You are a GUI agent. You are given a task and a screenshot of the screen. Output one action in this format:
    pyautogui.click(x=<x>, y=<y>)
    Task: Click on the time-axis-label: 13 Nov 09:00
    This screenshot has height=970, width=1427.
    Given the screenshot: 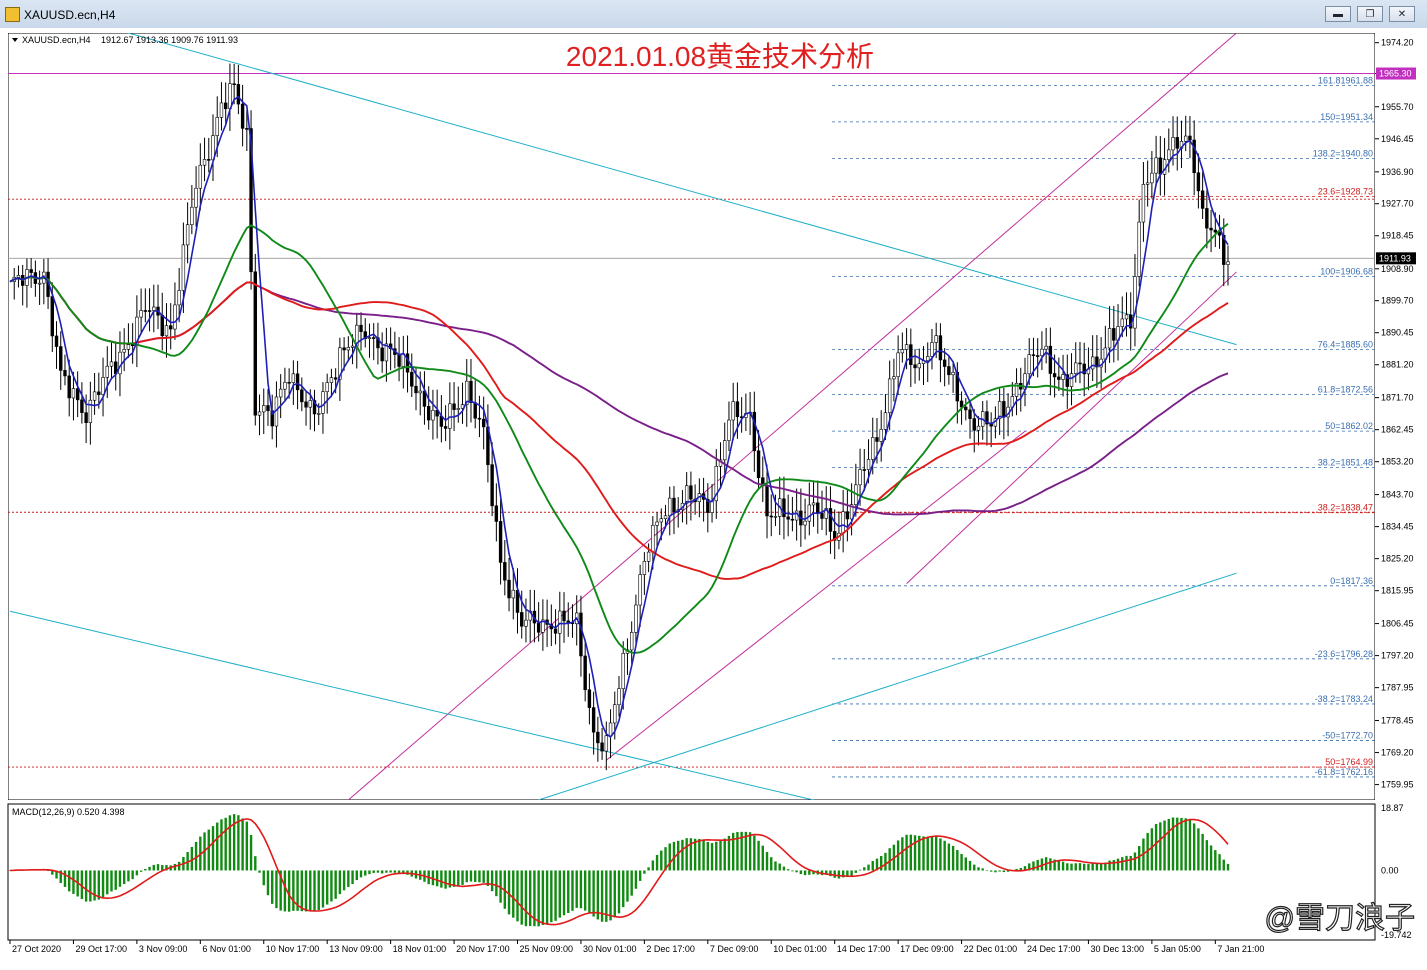 What is the action you would take?
    pyautogui.click(x=356, y=949)
    